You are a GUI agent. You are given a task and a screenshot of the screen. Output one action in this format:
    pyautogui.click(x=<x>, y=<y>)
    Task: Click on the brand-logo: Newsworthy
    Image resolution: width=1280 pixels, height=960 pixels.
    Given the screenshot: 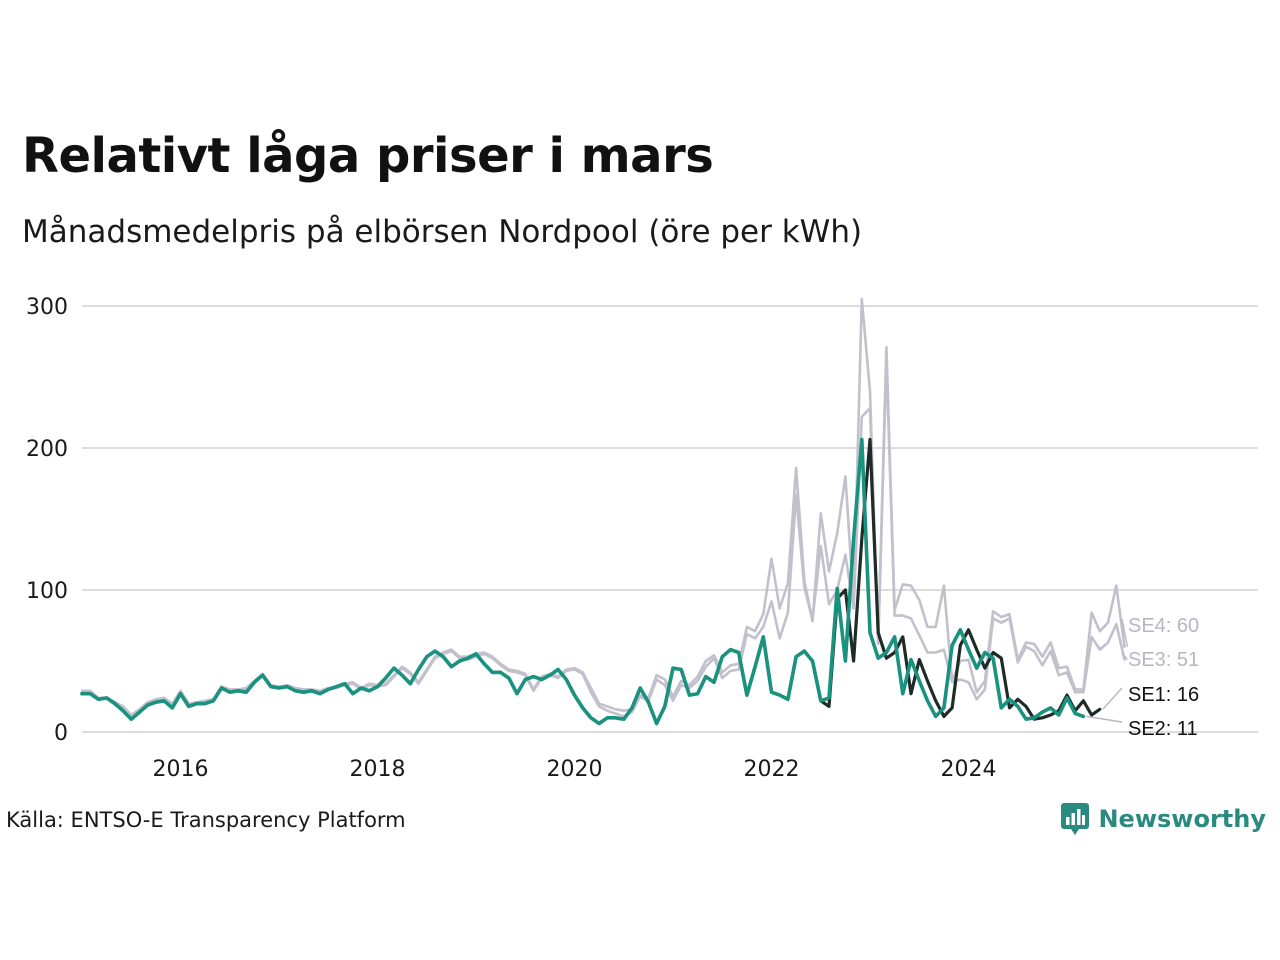 What is the action you would take?
    pyautogui.click(x=1163, y=819)
    